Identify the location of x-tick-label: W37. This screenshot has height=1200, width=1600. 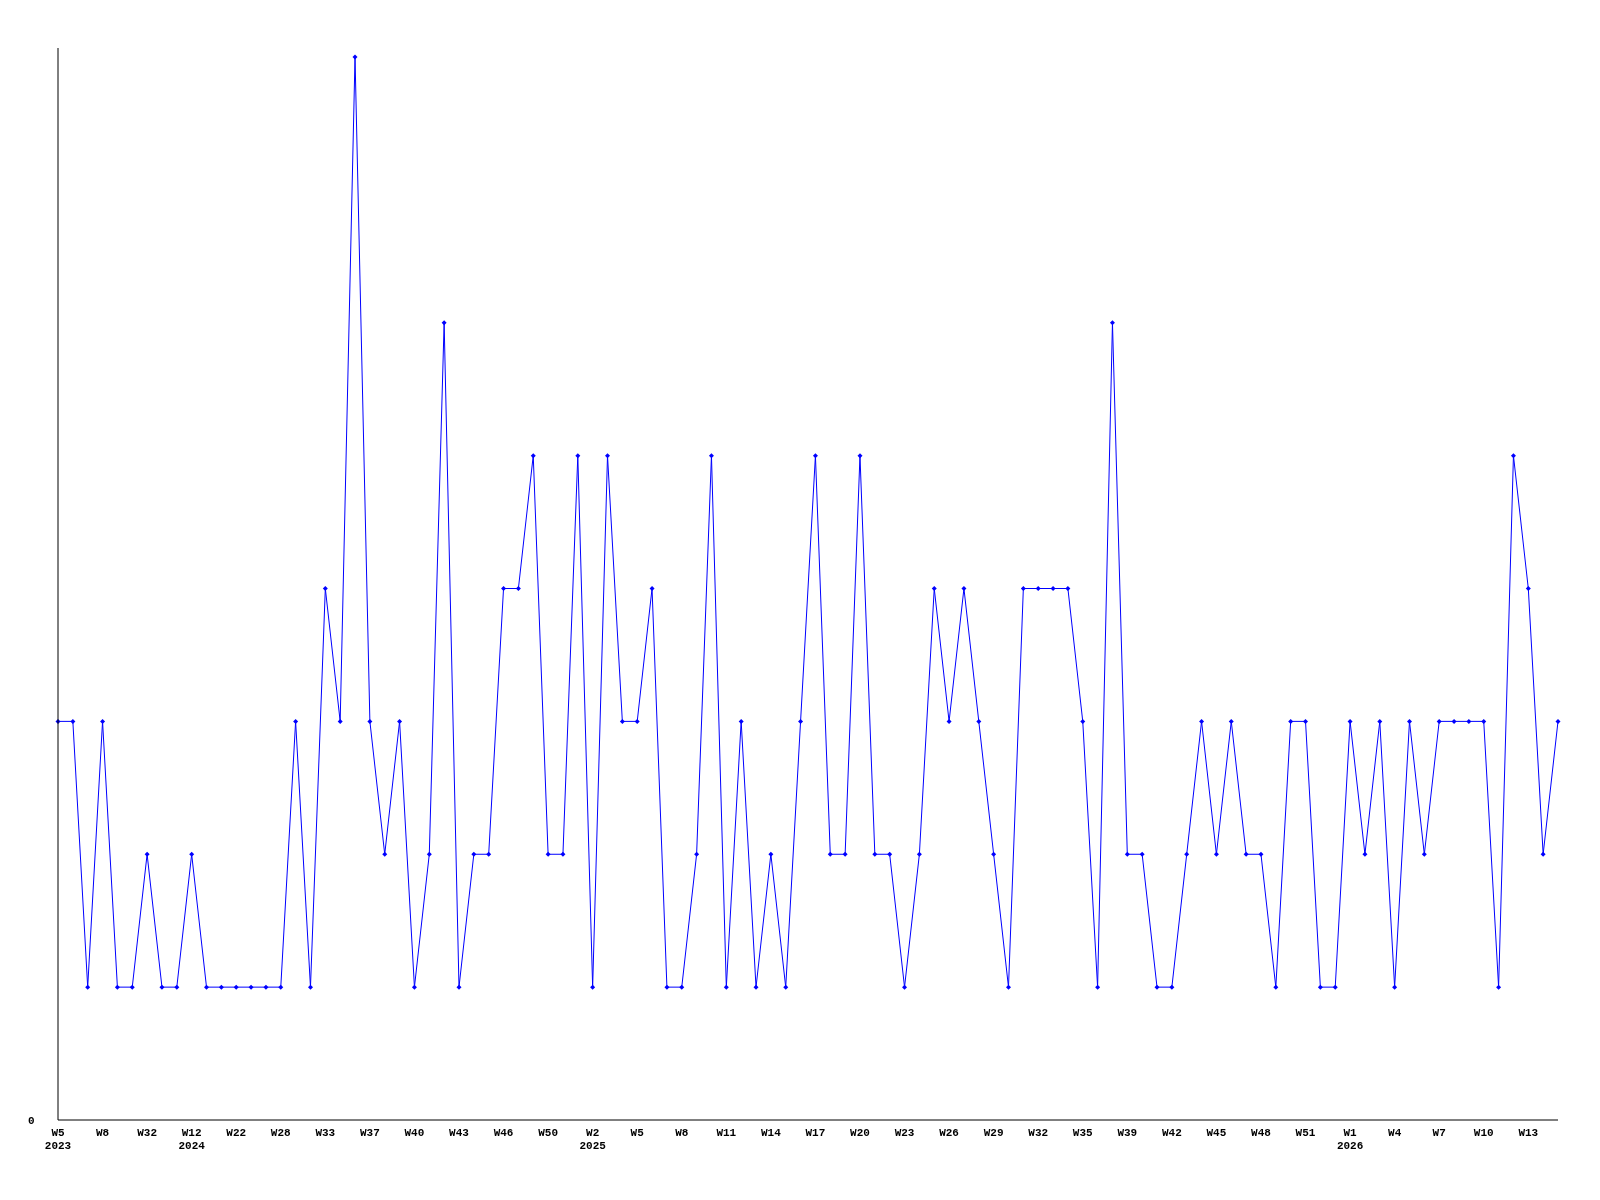
(369, 1133).